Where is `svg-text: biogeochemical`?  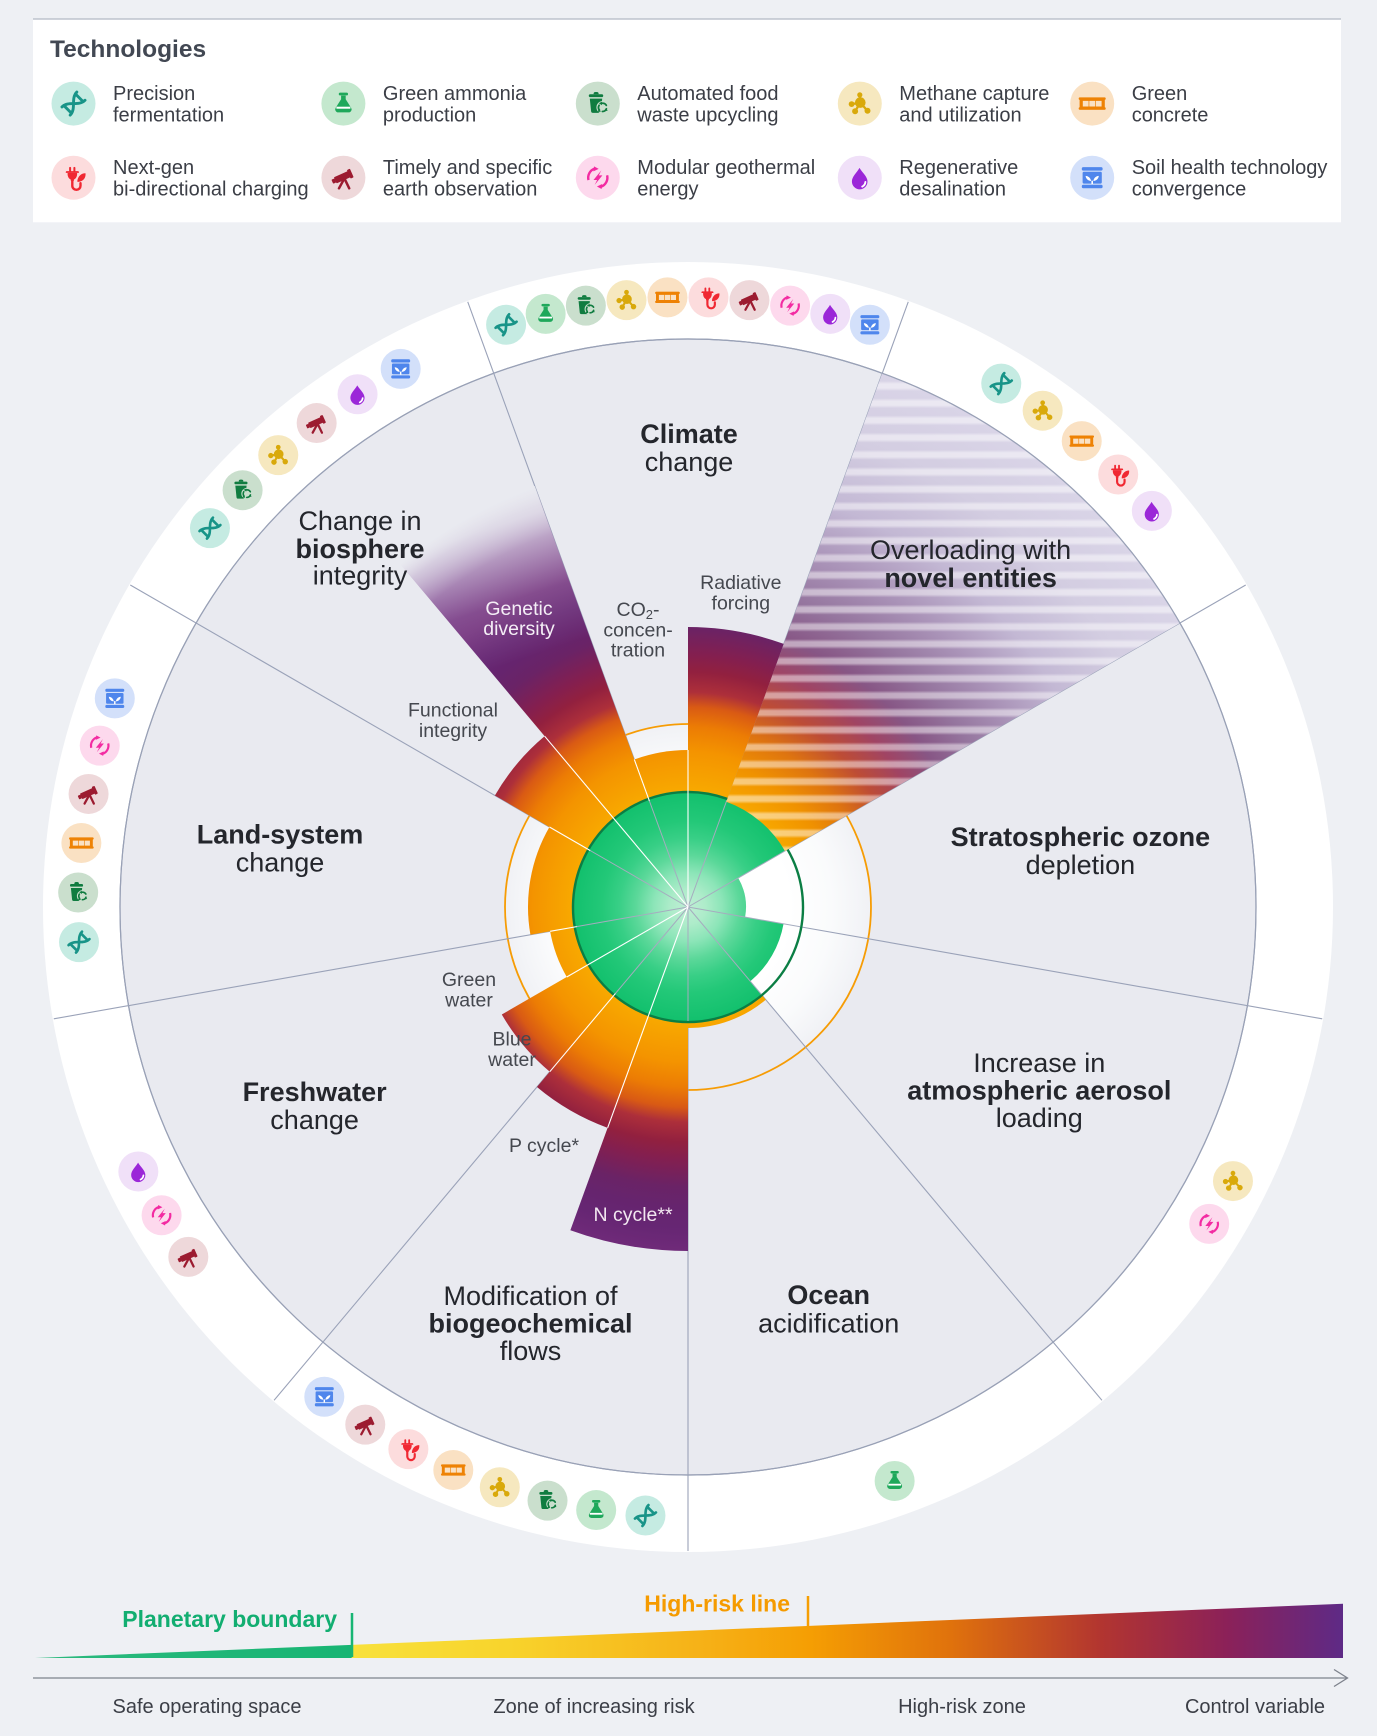
svg-text: biogeochemical is located at coordinates (530, 1323).